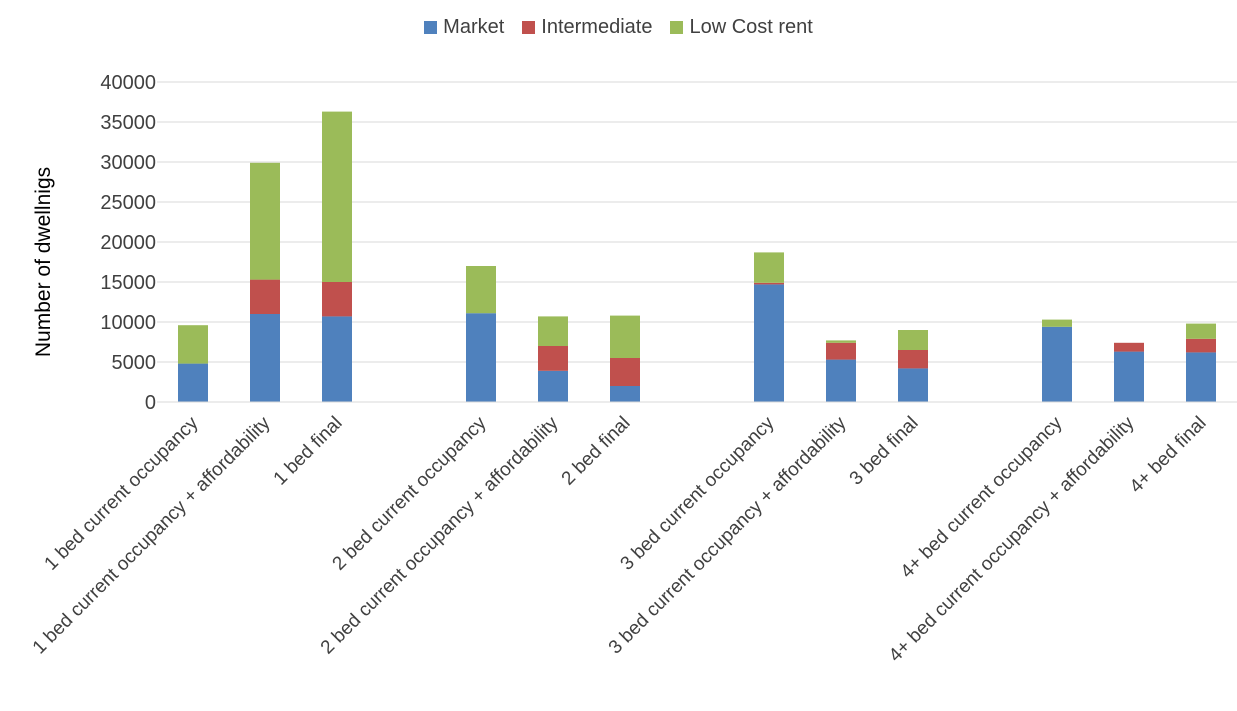  Describe the element at coordinates (1012, 539) in the screenshot. I see `x-tick-label: 4+ bed current occupancy + affordability` at that location.